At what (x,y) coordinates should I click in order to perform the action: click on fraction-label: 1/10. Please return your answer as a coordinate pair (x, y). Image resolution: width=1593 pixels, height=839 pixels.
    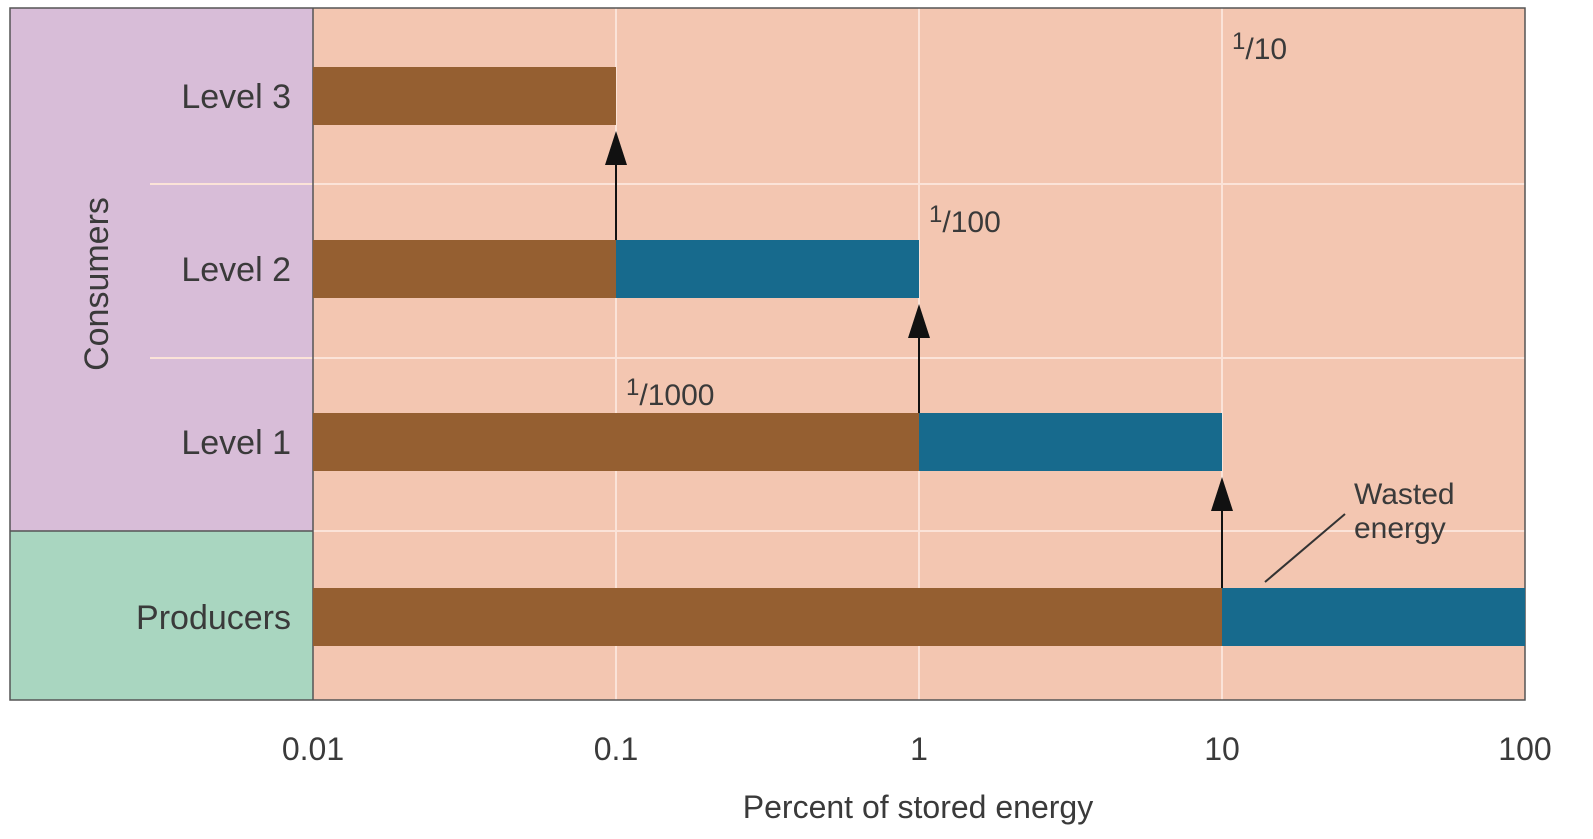
    Looking at the image, I should click on (1259, 47).